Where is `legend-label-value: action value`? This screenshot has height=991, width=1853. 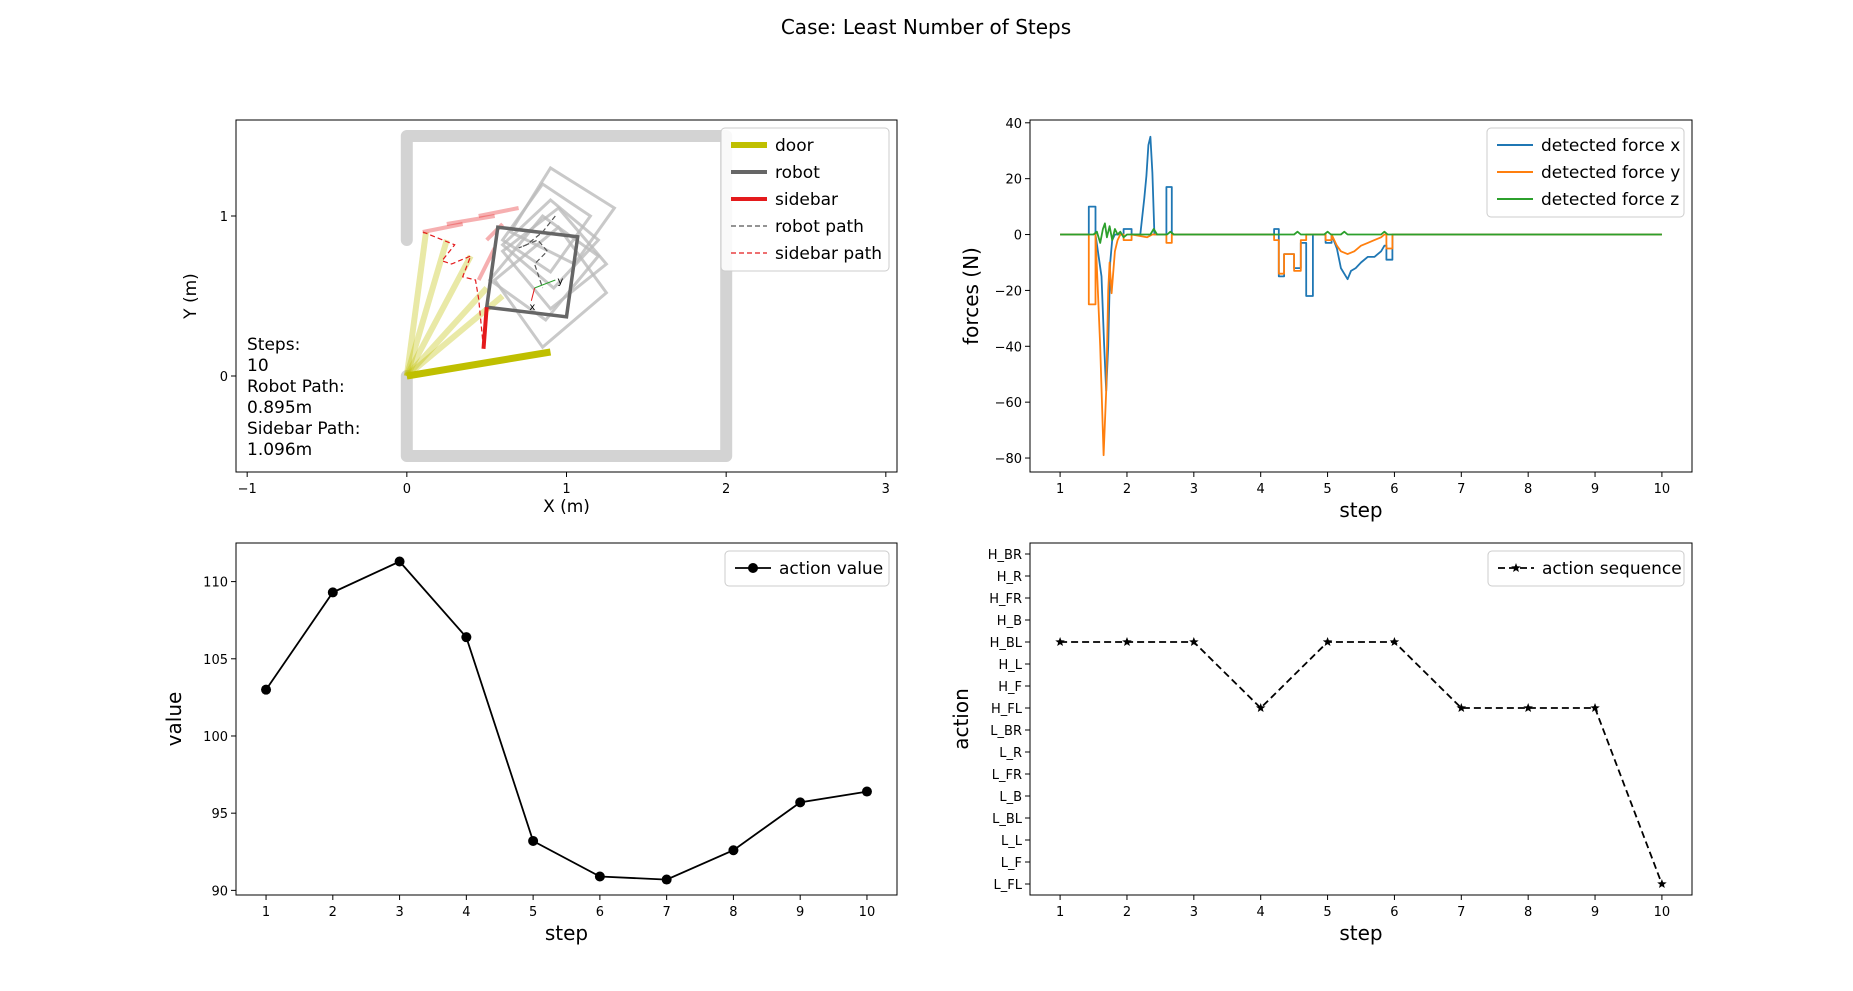 legend-label-value: action value is located at coordinates (831, 569).